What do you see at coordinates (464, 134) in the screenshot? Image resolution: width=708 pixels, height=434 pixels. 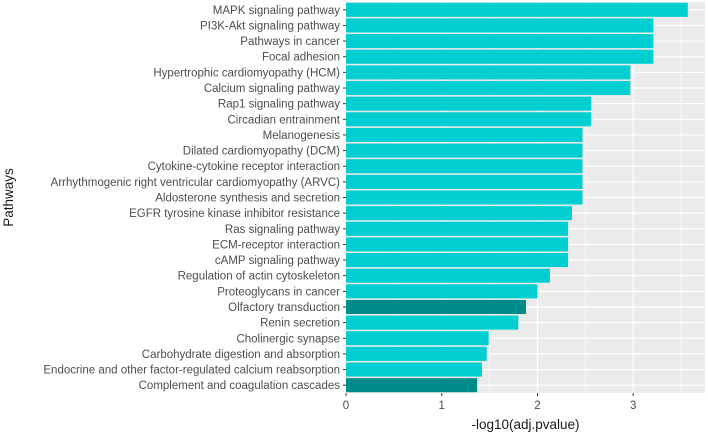 I see `bar-melanogenesis` at bounding box center [464, 134].